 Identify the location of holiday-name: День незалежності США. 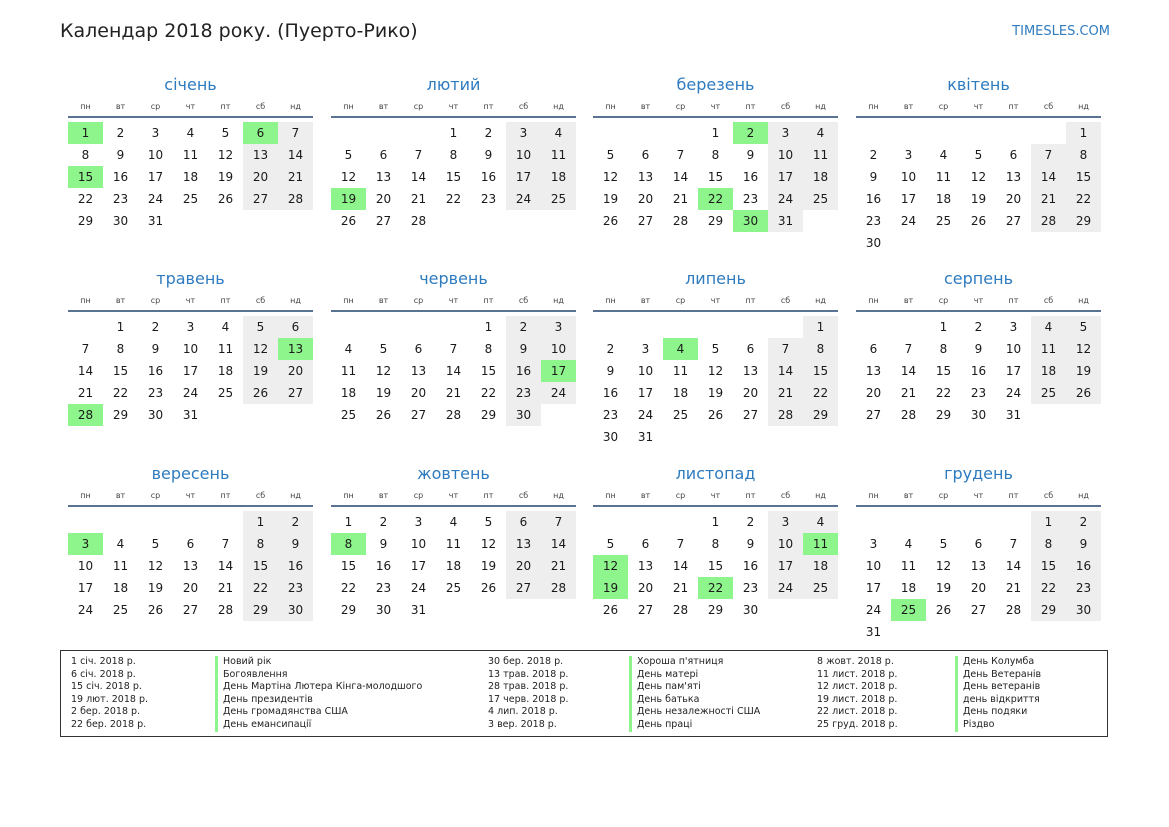
(699, 712).